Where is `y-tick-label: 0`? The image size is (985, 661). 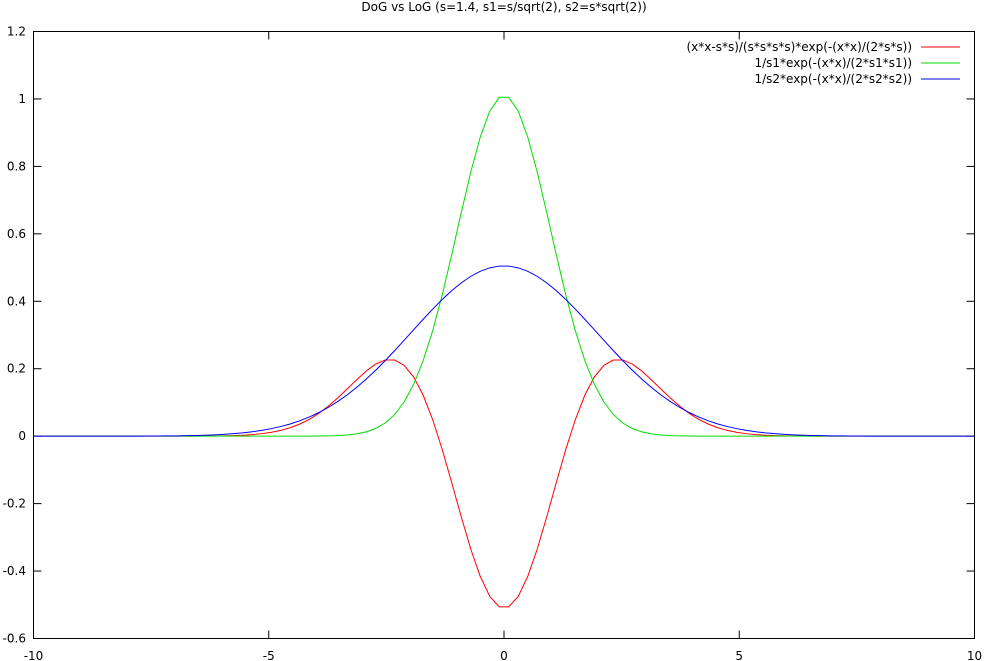
y-tick-label: 0 is located at coordinates (22, 436).